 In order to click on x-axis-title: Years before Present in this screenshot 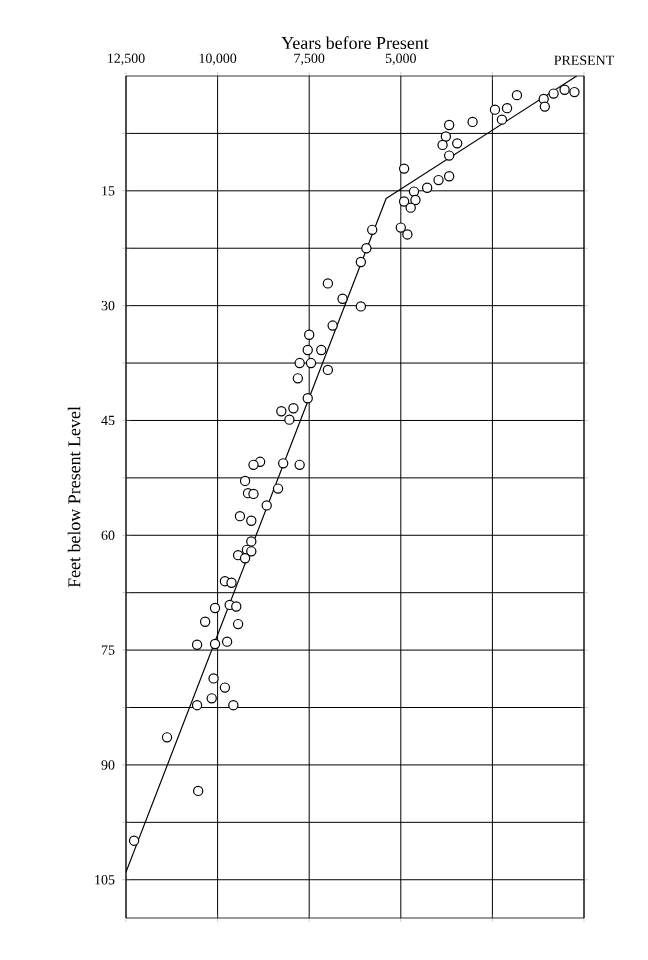, I will do `click(355, 43)`.